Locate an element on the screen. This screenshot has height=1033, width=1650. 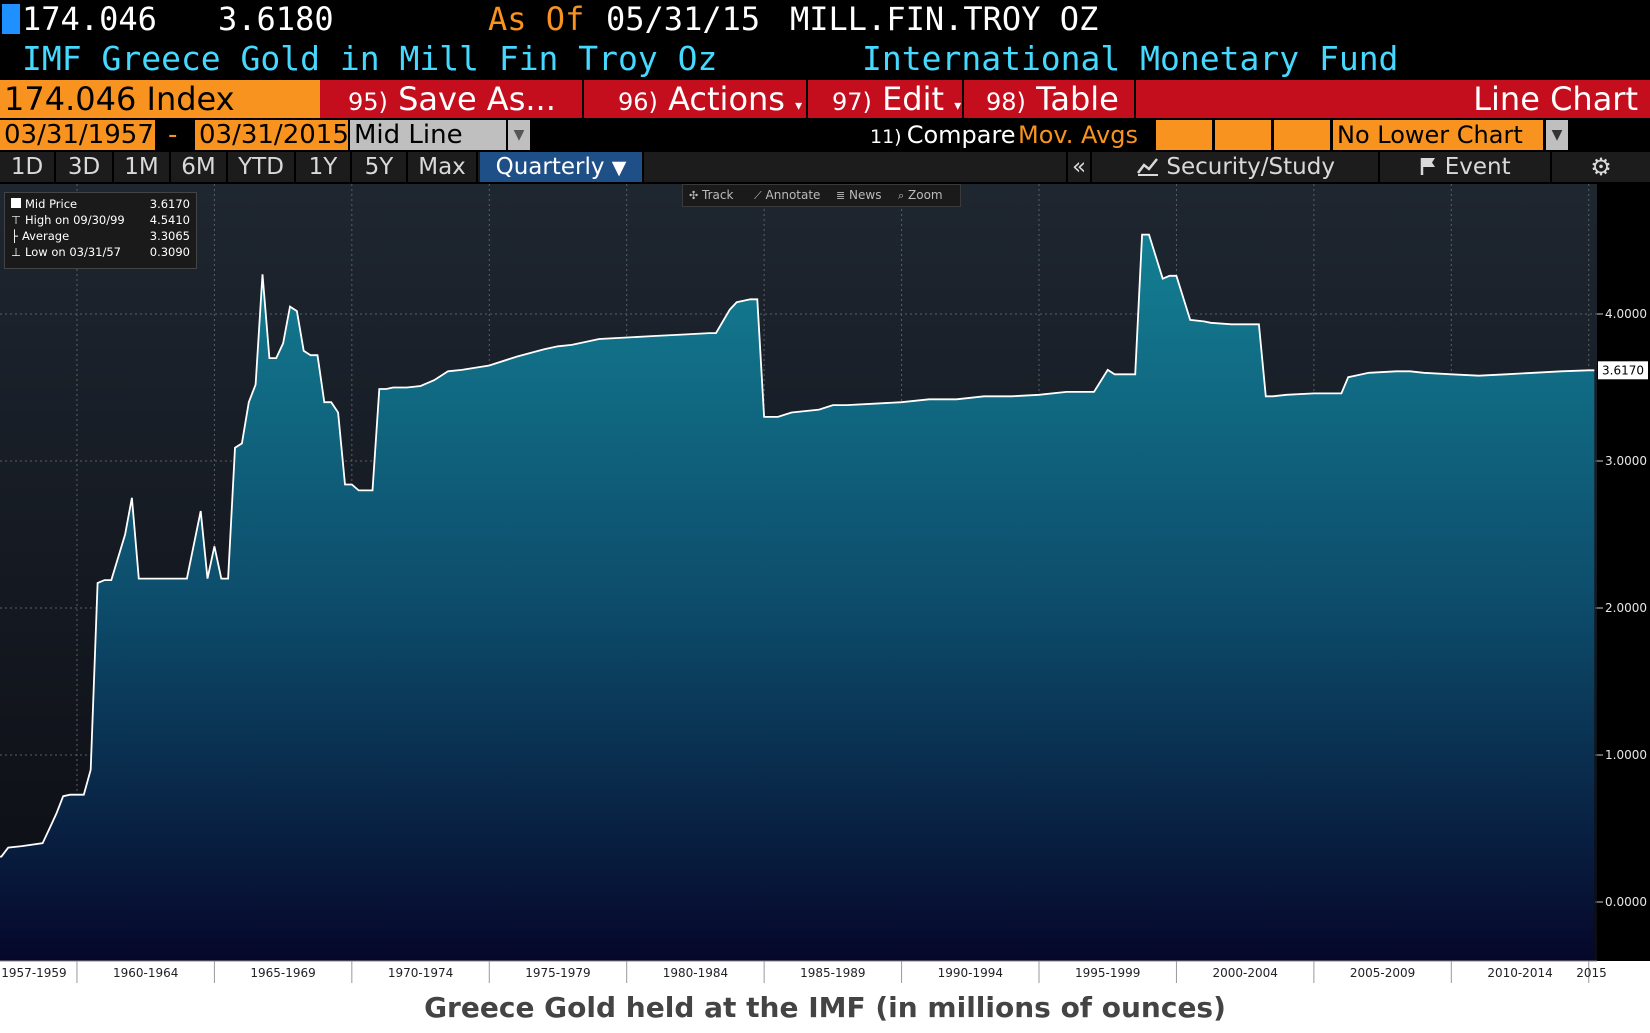
series-title: IMF Greece Gold in Mill Fin Troy Oz is located at coordinates (370, 58).